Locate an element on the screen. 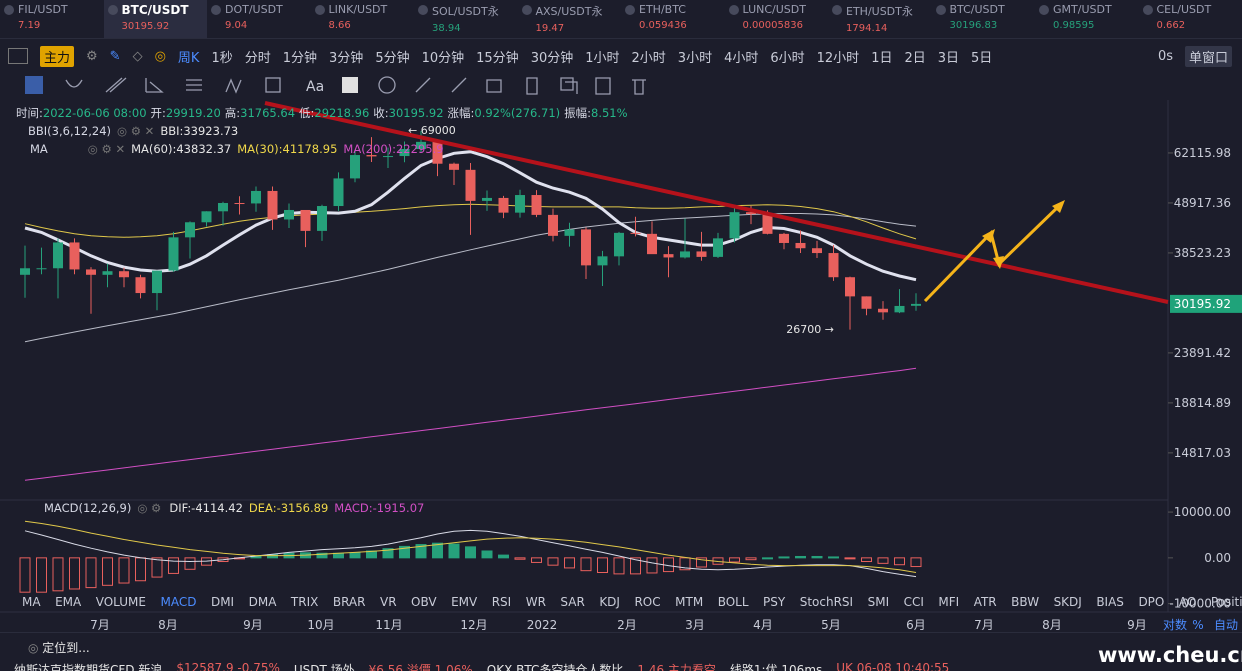  x-tick-label: 11月 is located at coordinates (388, 625).